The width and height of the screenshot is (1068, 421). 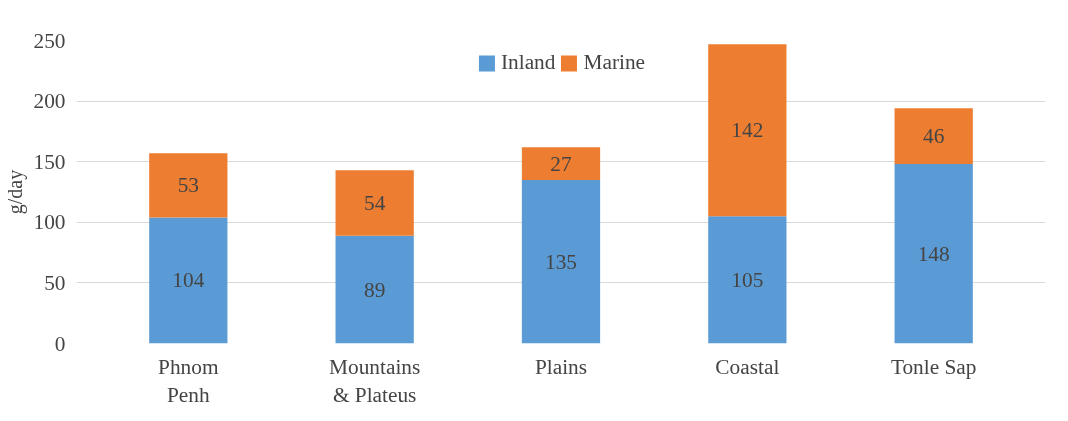 I want to click on data-label: 105, so click(x=747, y=279).